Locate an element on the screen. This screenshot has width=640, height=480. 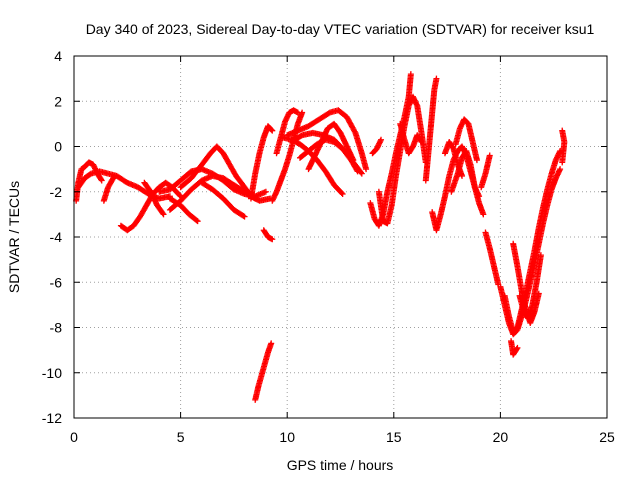
y-tick-label: 2 is located at coordinates (58, 101).